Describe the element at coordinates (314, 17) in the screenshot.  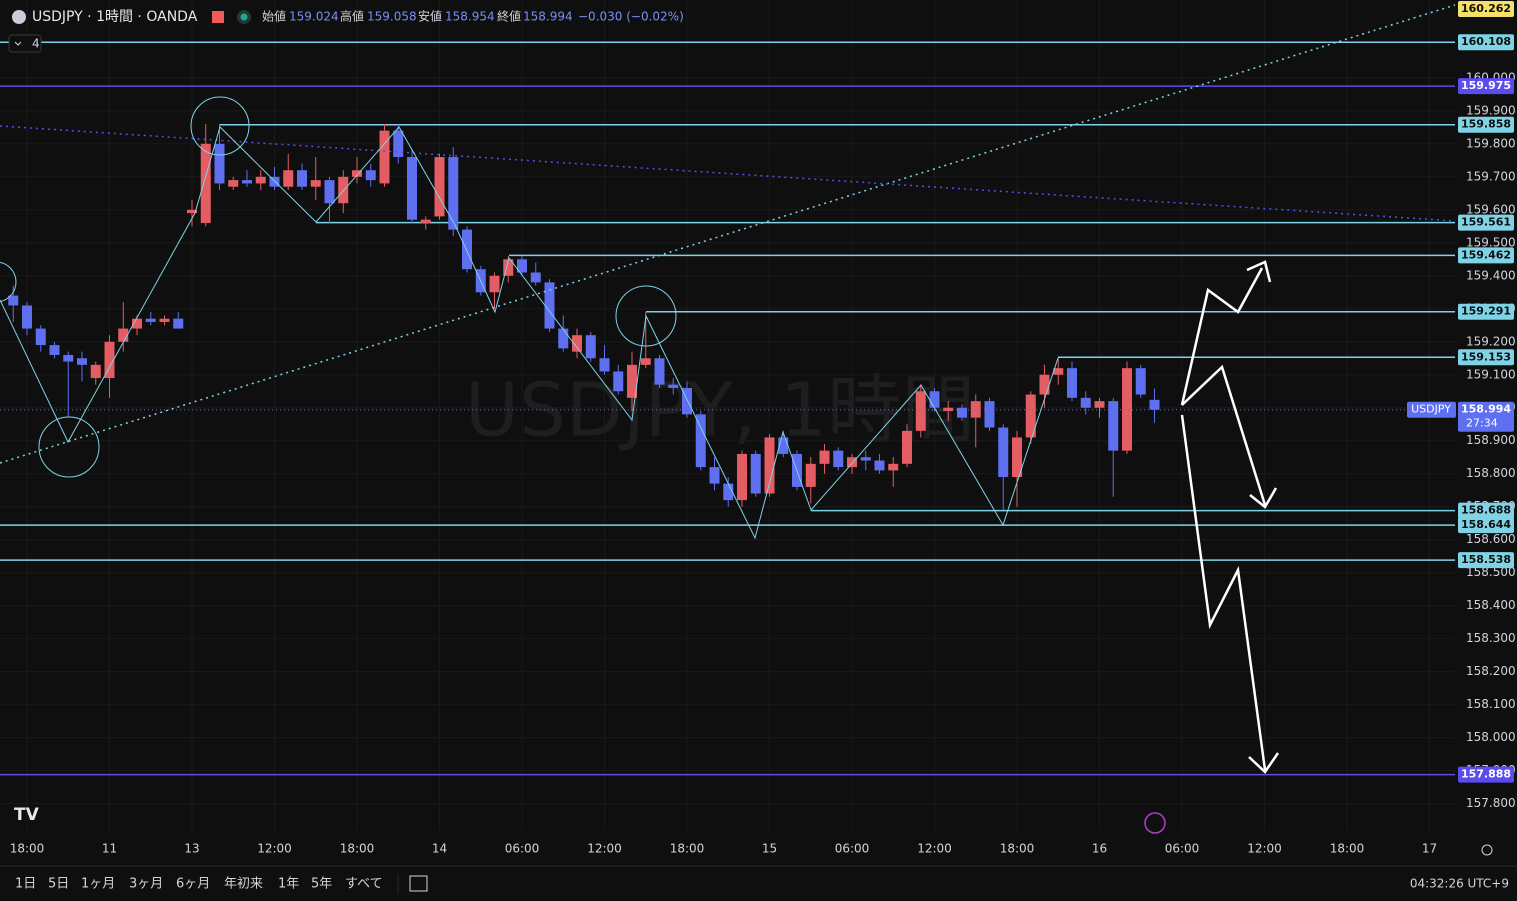
I see `ohlc-value: 159.024` at that location.